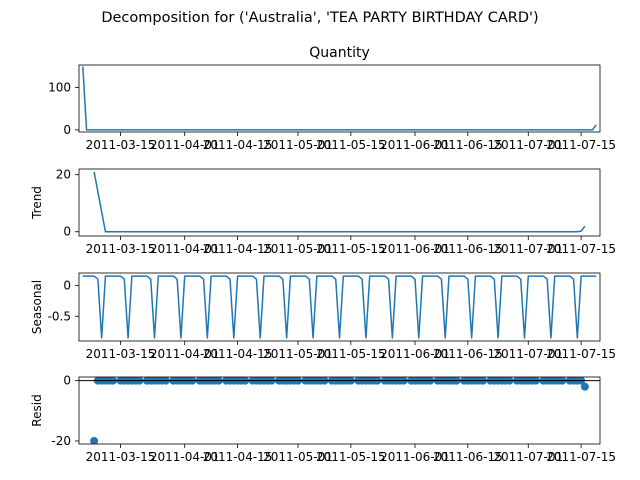 The height and width of the screenshot is (480, 640). Describe the element at coordinates (298, 249) in the screenshot. I see `trend-xtick-label: 2011-05-01` at that location.